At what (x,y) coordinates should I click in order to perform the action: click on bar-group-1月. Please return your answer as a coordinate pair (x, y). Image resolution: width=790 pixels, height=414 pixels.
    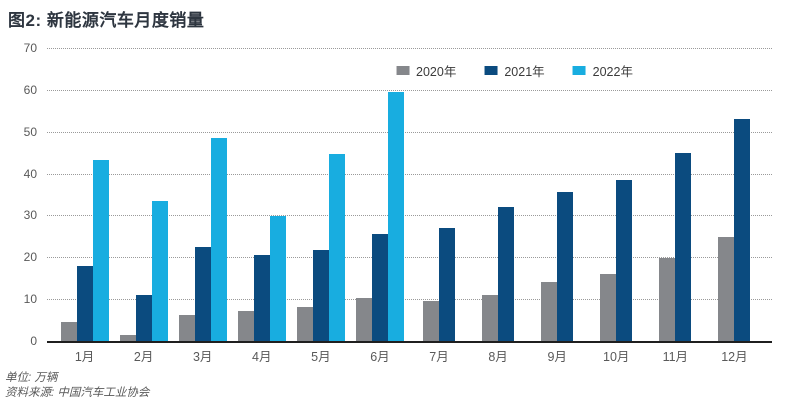
    Looking at the image, I should click on (84, 194).